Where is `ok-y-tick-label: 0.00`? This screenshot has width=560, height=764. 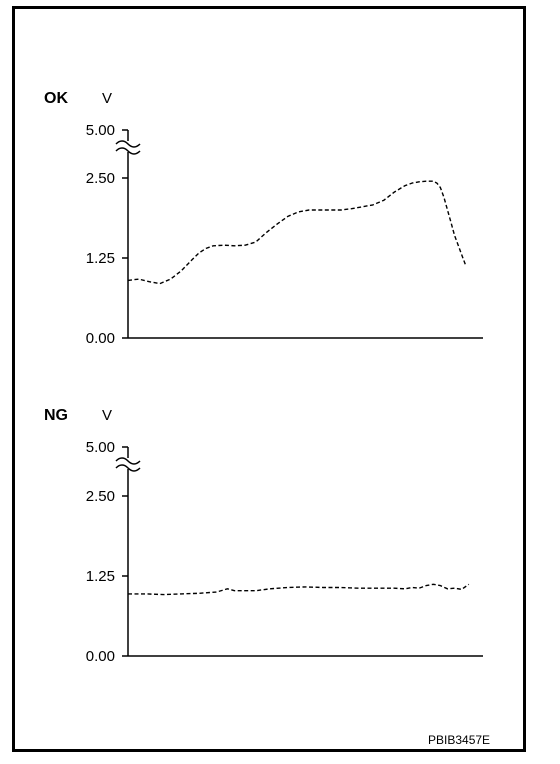 ok-y-tick-label: 0.00 is located at coordinates (100, 338).